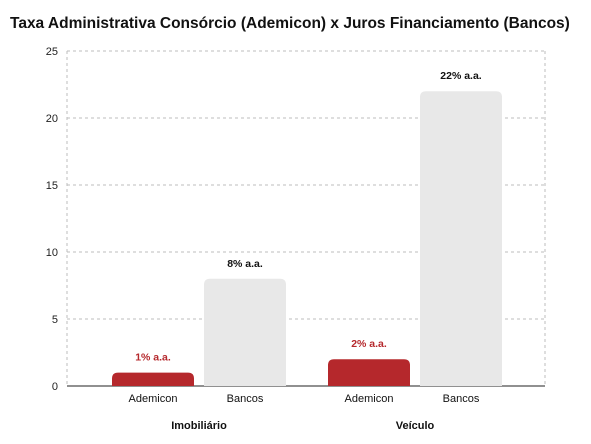 This screenshot has height=444, width=591. What do you see at coordinates (199, 426) in the screenshot?
I see `group-label-0: Imobiliário` at bounding box center [199, 426].